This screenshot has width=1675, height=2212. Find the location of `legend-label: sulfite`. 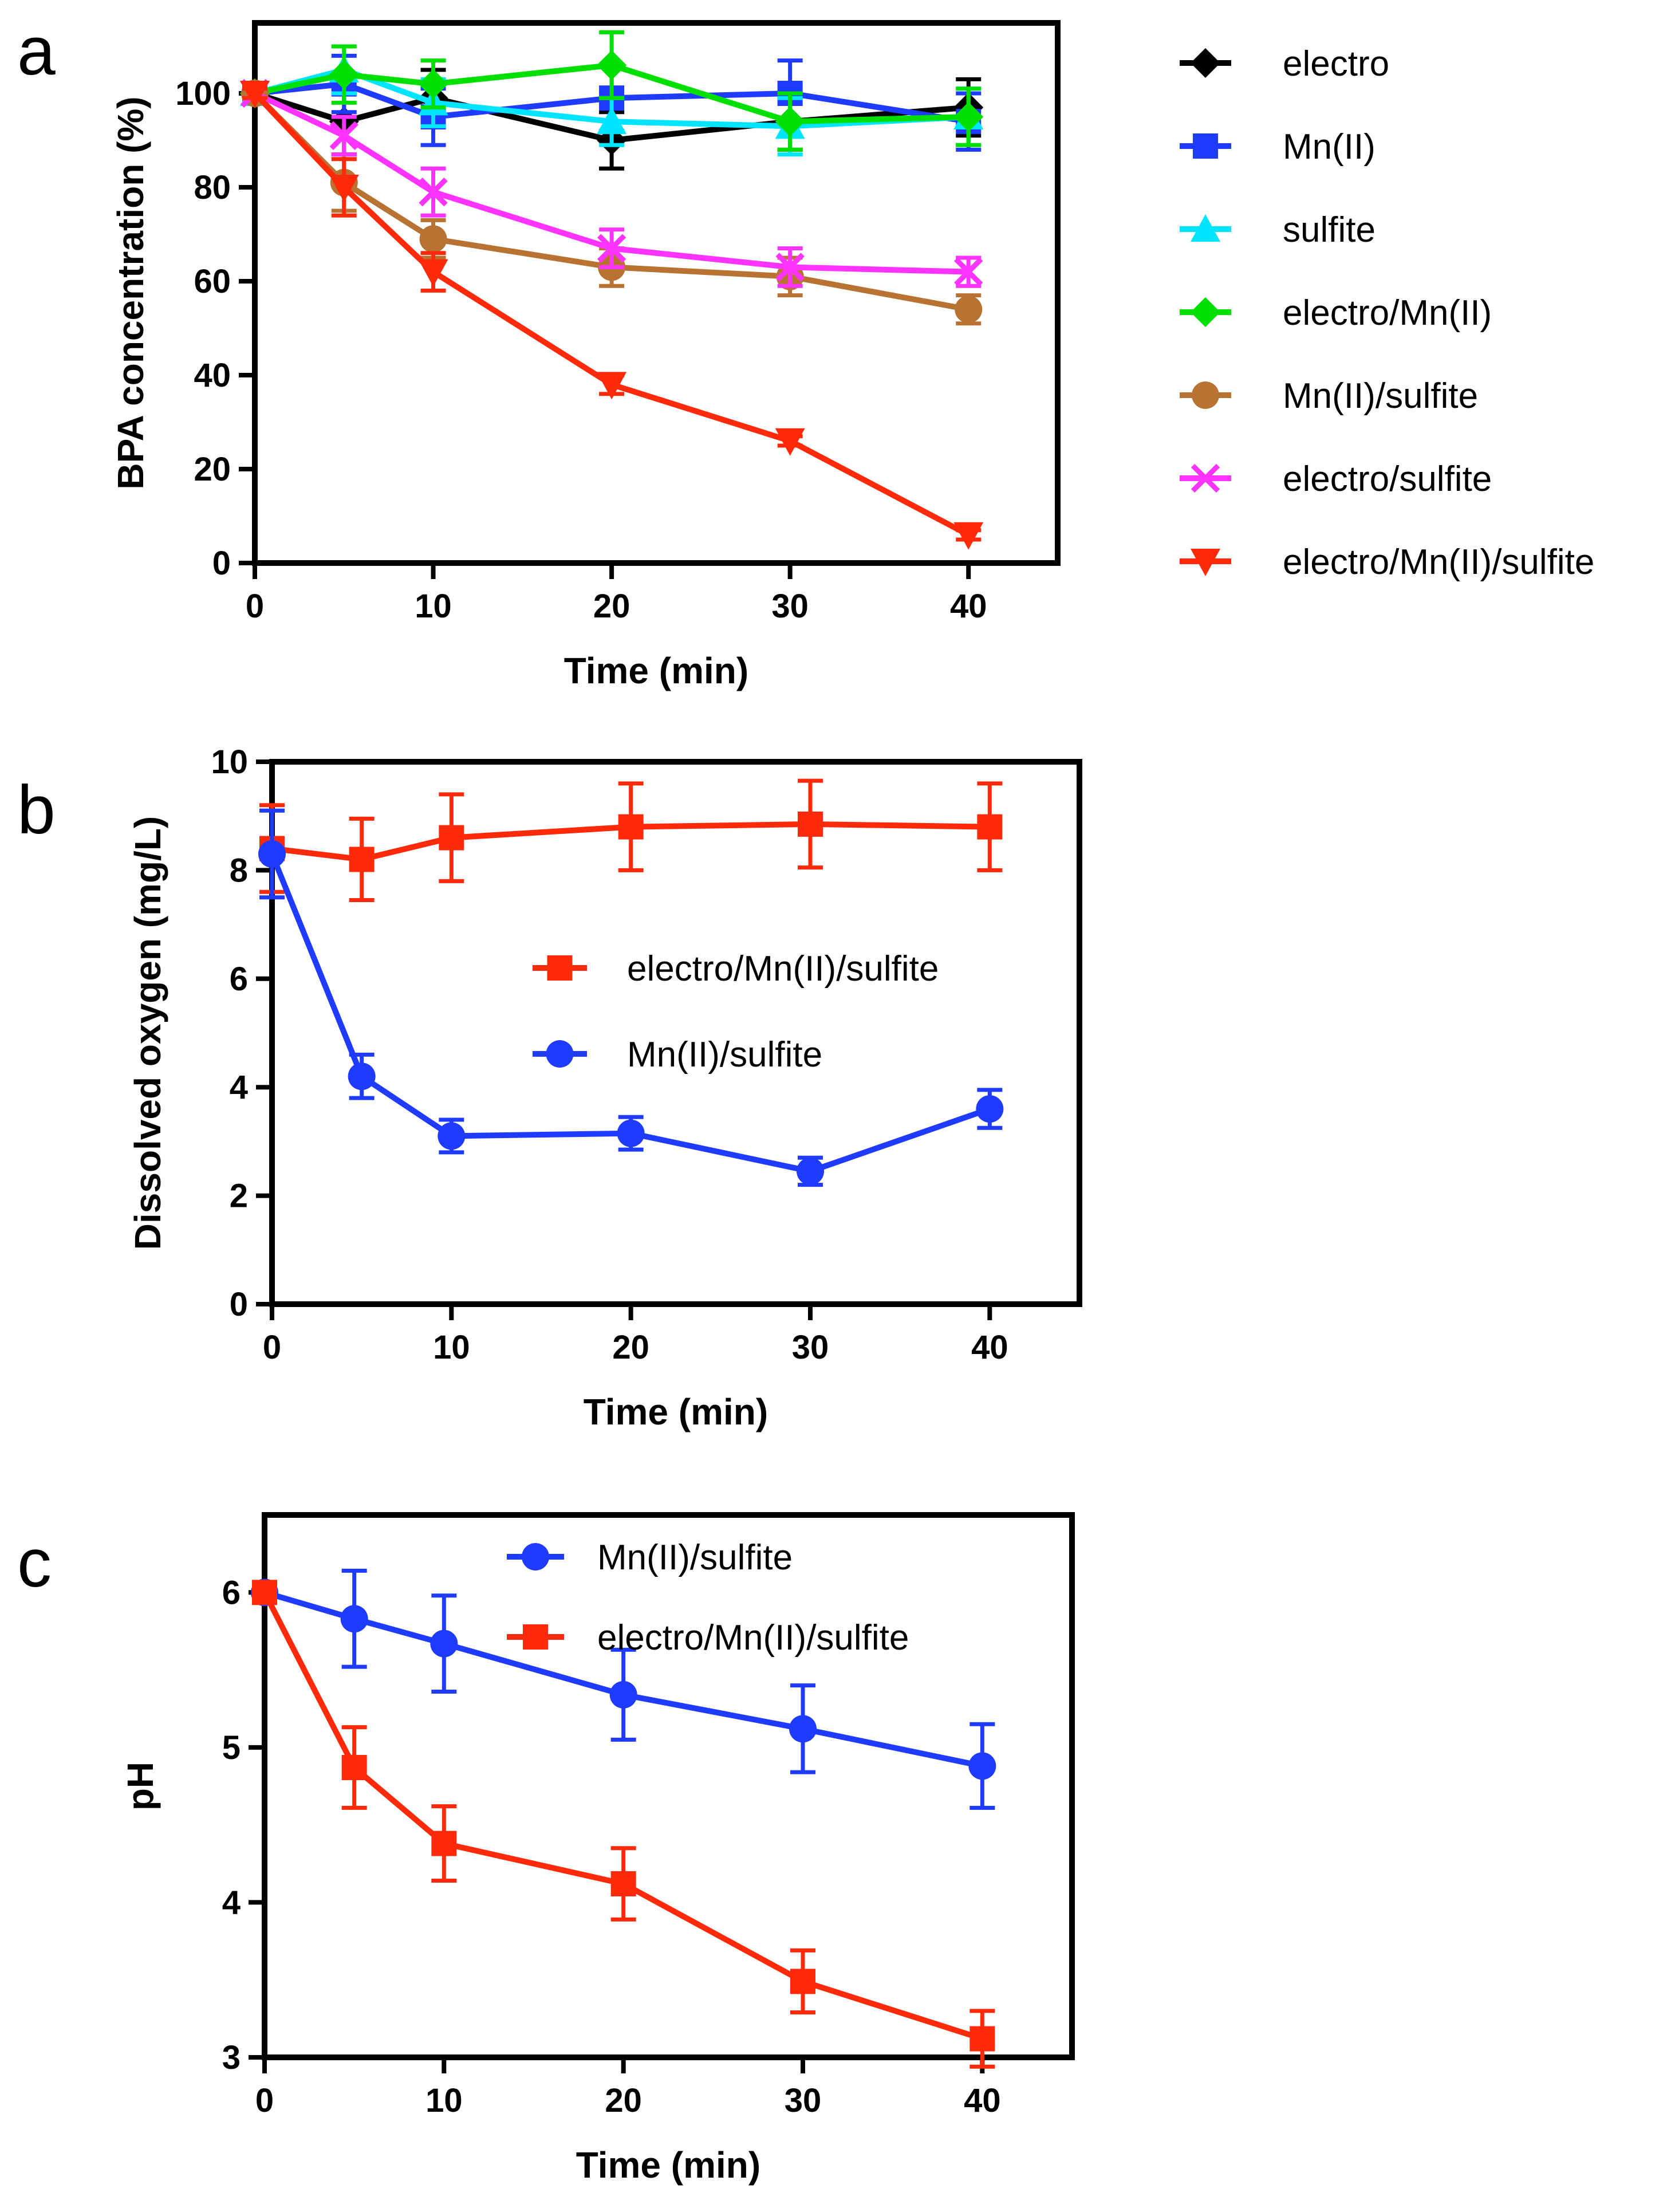

legend-label: sulfite is located at coordinates (1329, 230).